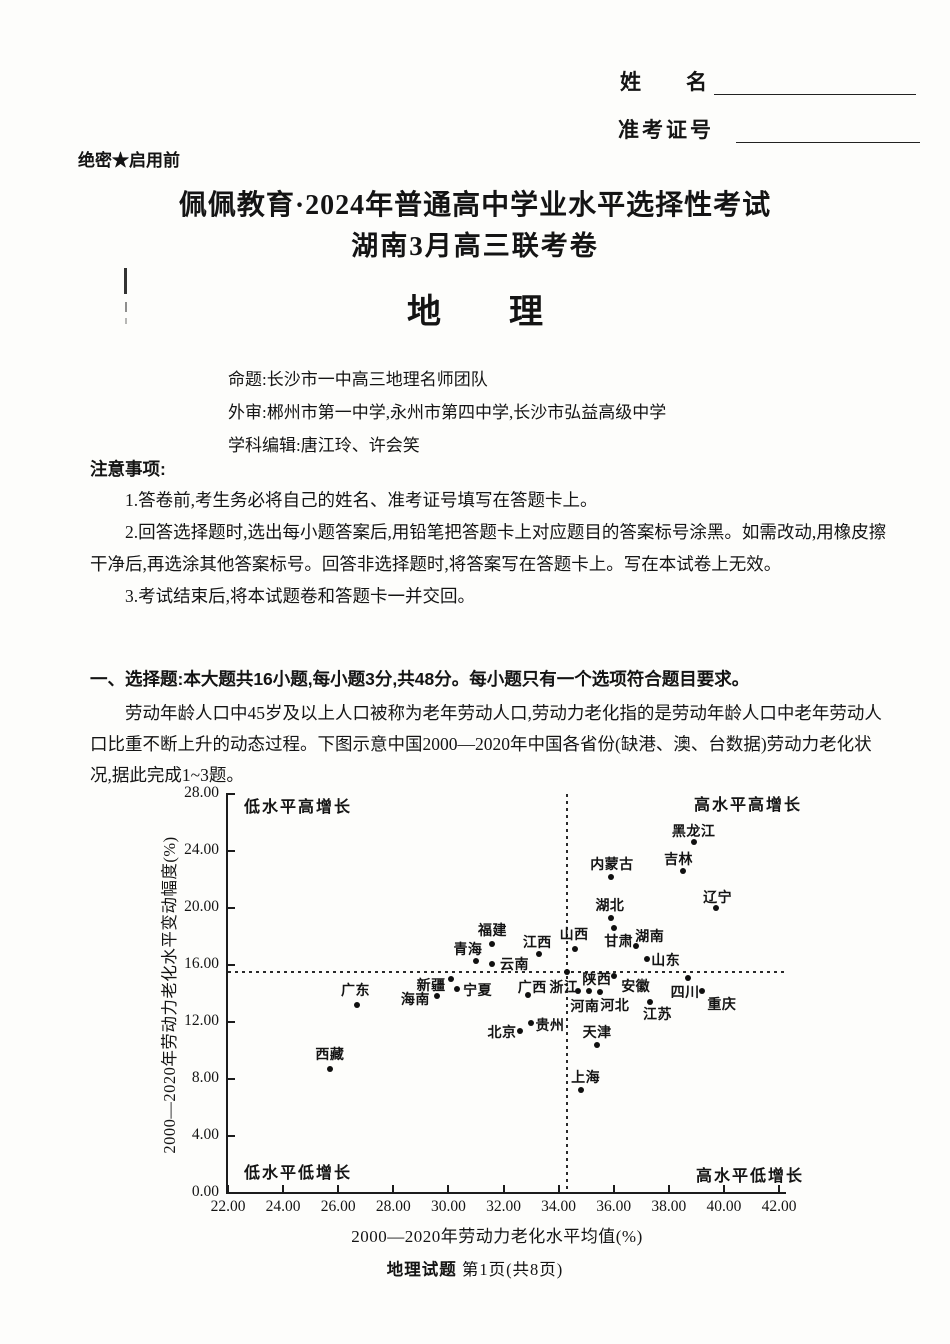  What do you see at coordinates (128, 469) in the screenshot?
I see `notice-title: 注意事项:` at bounding box center [128, 469].